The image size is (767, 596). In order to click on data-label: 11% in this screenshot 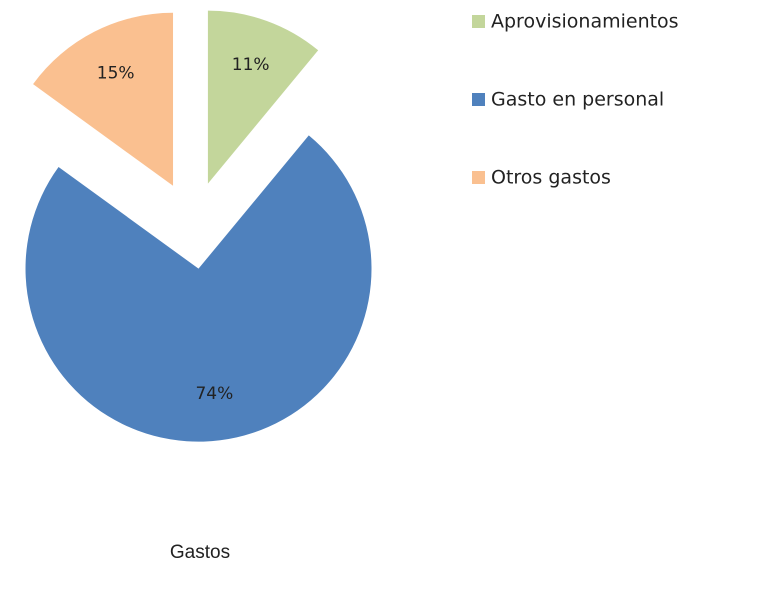, I will do `click(251, 65)`.